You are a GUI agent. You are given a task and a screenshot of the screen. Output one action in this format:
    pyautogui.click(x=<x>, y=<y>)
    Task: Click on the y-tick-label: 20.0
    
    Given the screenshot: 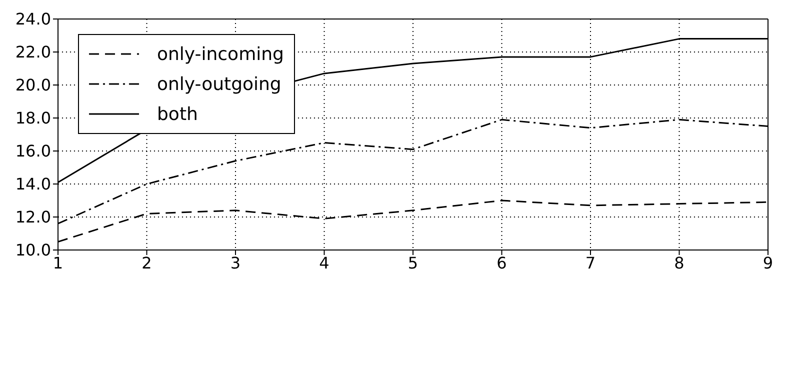 What is the action you would take?
    pyautogui.click(x=33, y=85)
    